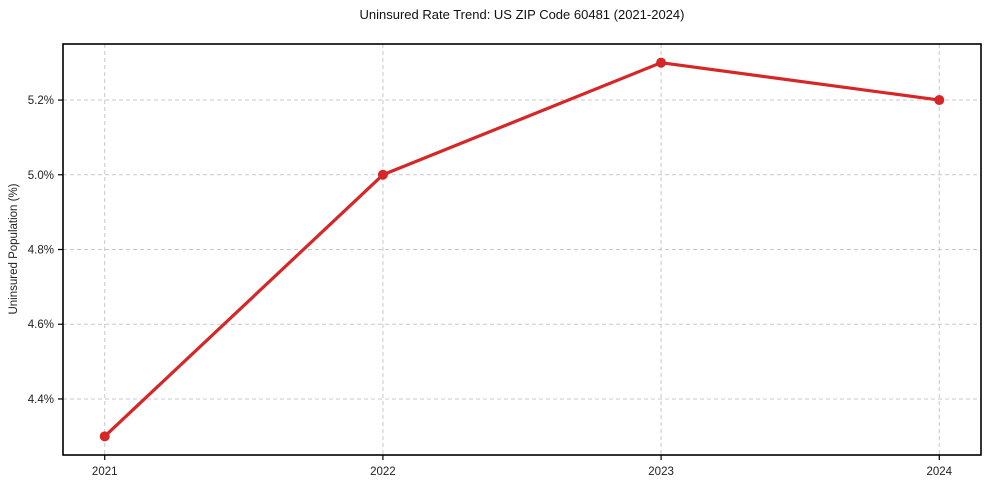  What do you see at coordinates (939, 472) in the screenshot?
I see `x-tick-label: 2024` at bounding box center [939, 472].